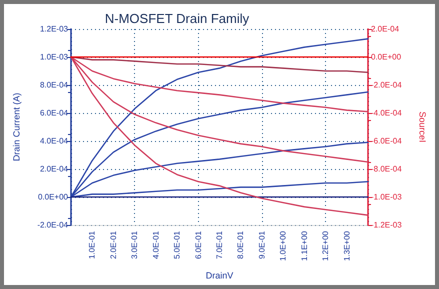 The width and height of the screenshot is (439, 289). What do you see at coordinates (241, 245) in the screenshot?
I see `x-tick-label: 8.0E-01` at bounding box center [241, 245].